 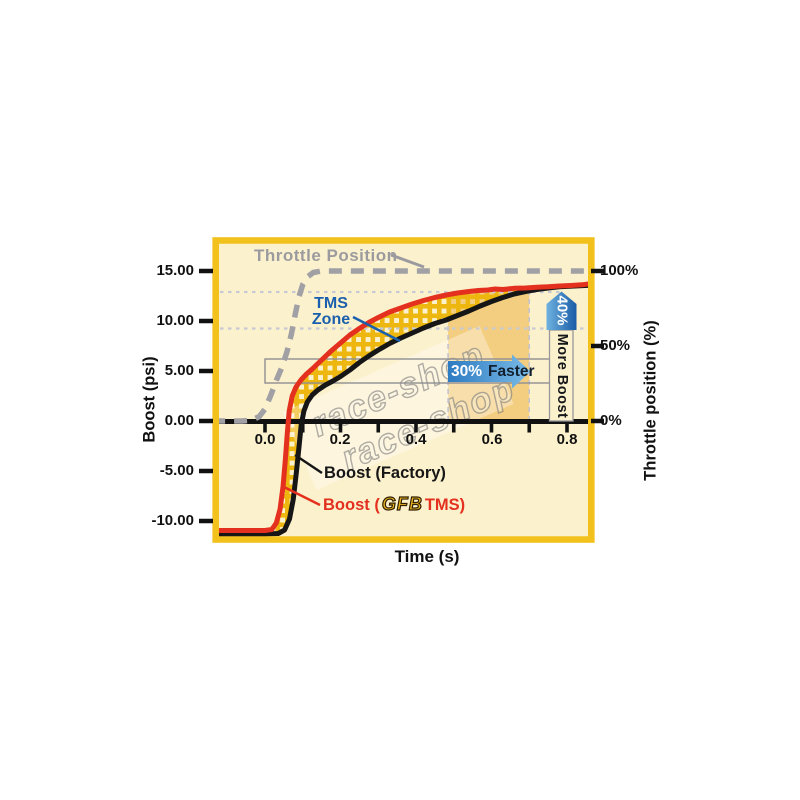 I want to click on x-tick-label: 0.0, so click(x=265, y=439).